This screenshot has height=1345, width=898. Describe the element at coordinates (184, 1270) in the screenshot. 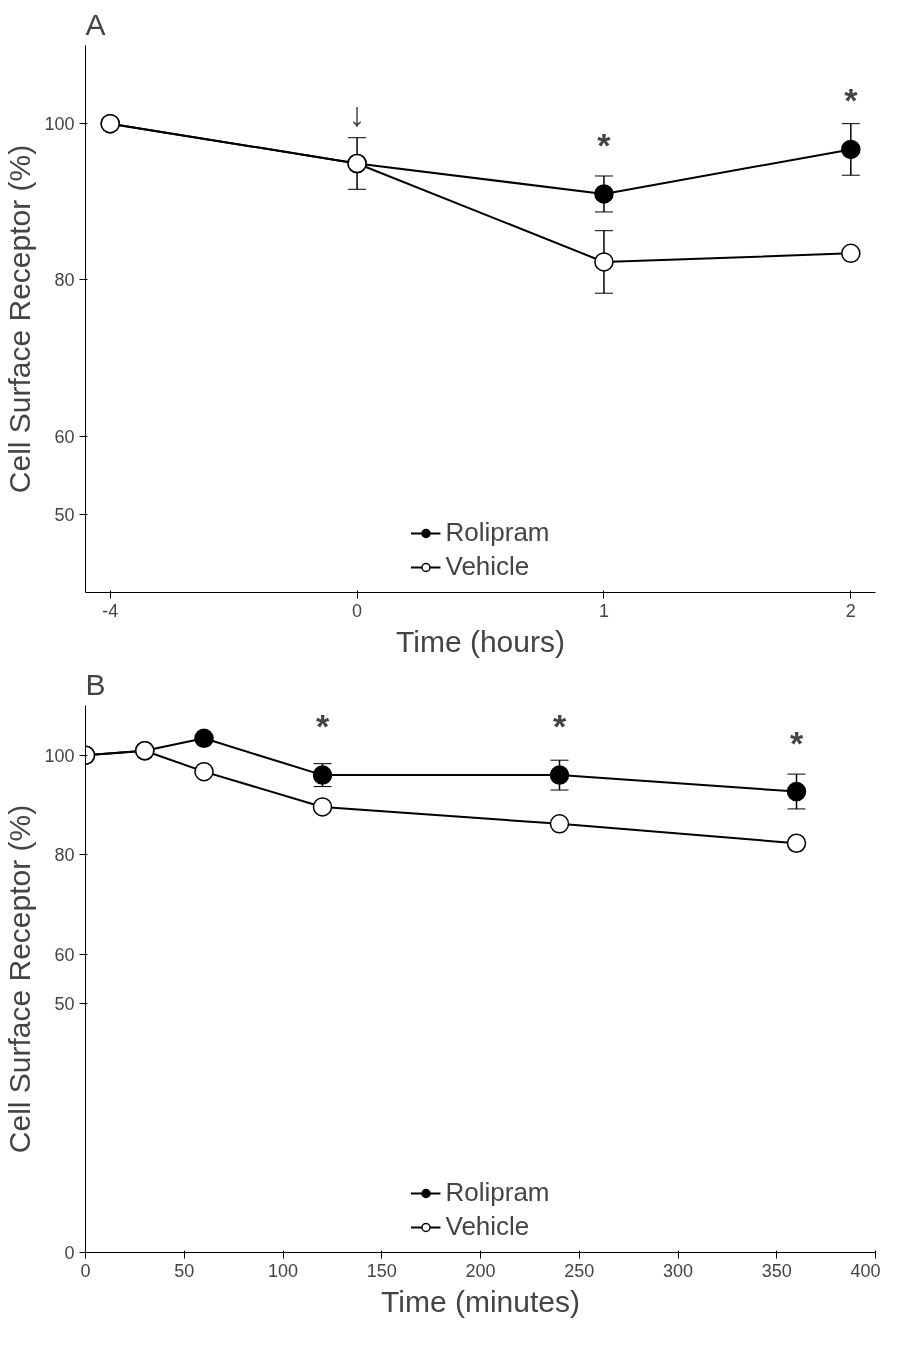

I see `x-tick-label: 50` at that location.